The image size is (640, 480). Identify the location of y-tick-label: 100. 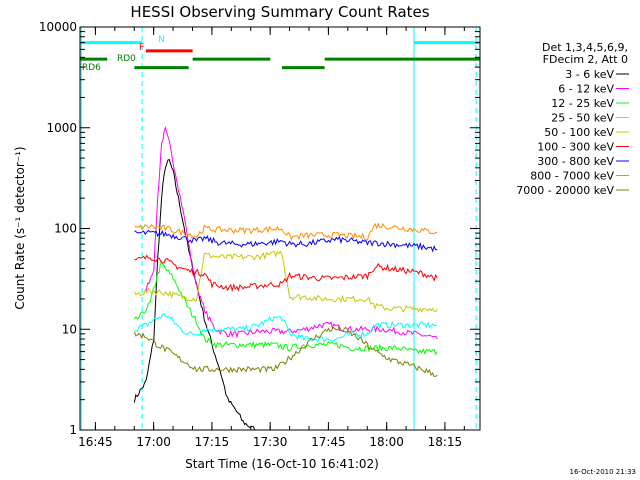
(65, 229).